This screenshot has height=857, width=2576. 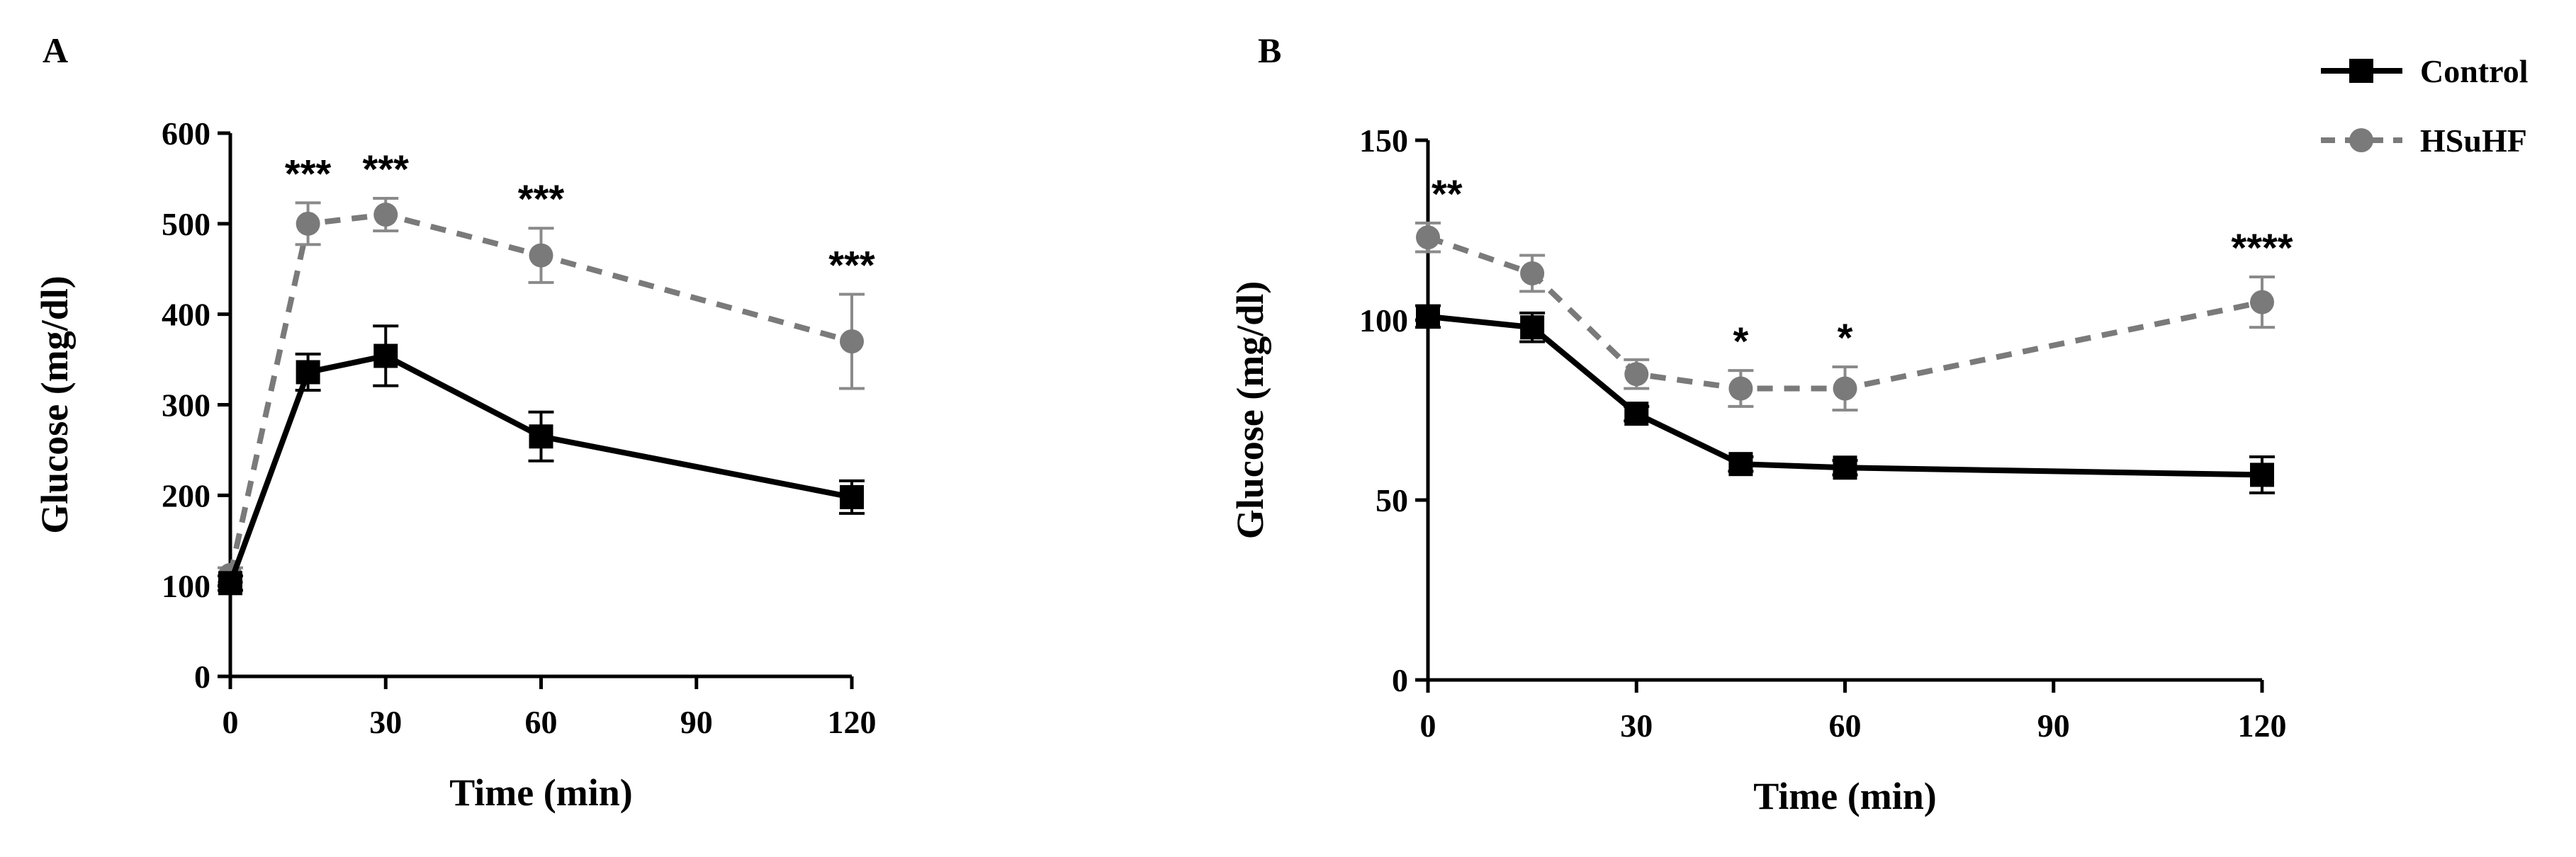 What do you see at coordinates (186, 315) in the screenshot?
I see `y-tick-label: 400` at bounding box center [186, 315].